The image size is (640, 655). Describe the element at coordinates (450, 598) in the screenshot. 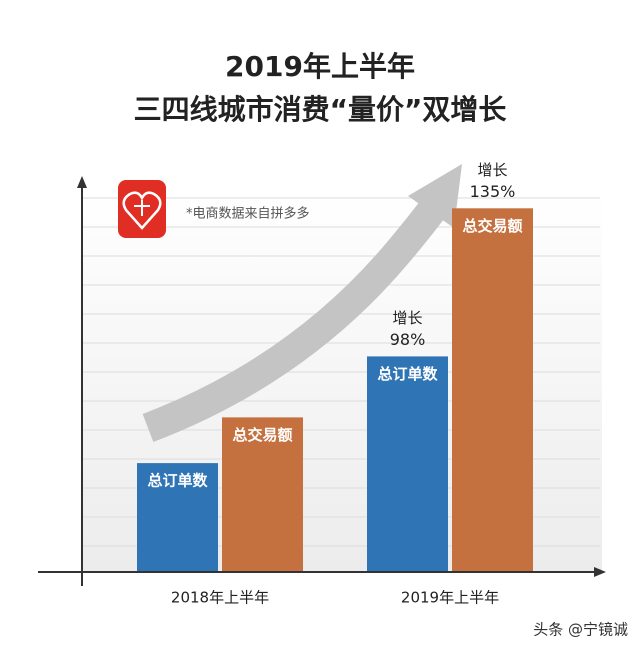

I see `x-tick-label: 2019年上半年` at that location.